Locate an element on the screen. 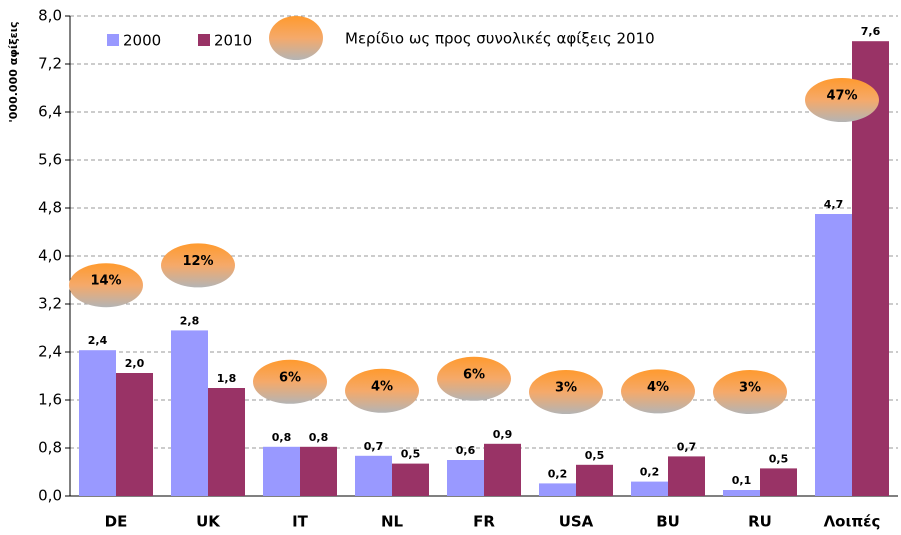 This screenshot has width=901, height=535. value-label: 0,6 is located at coordinates (466, 450).